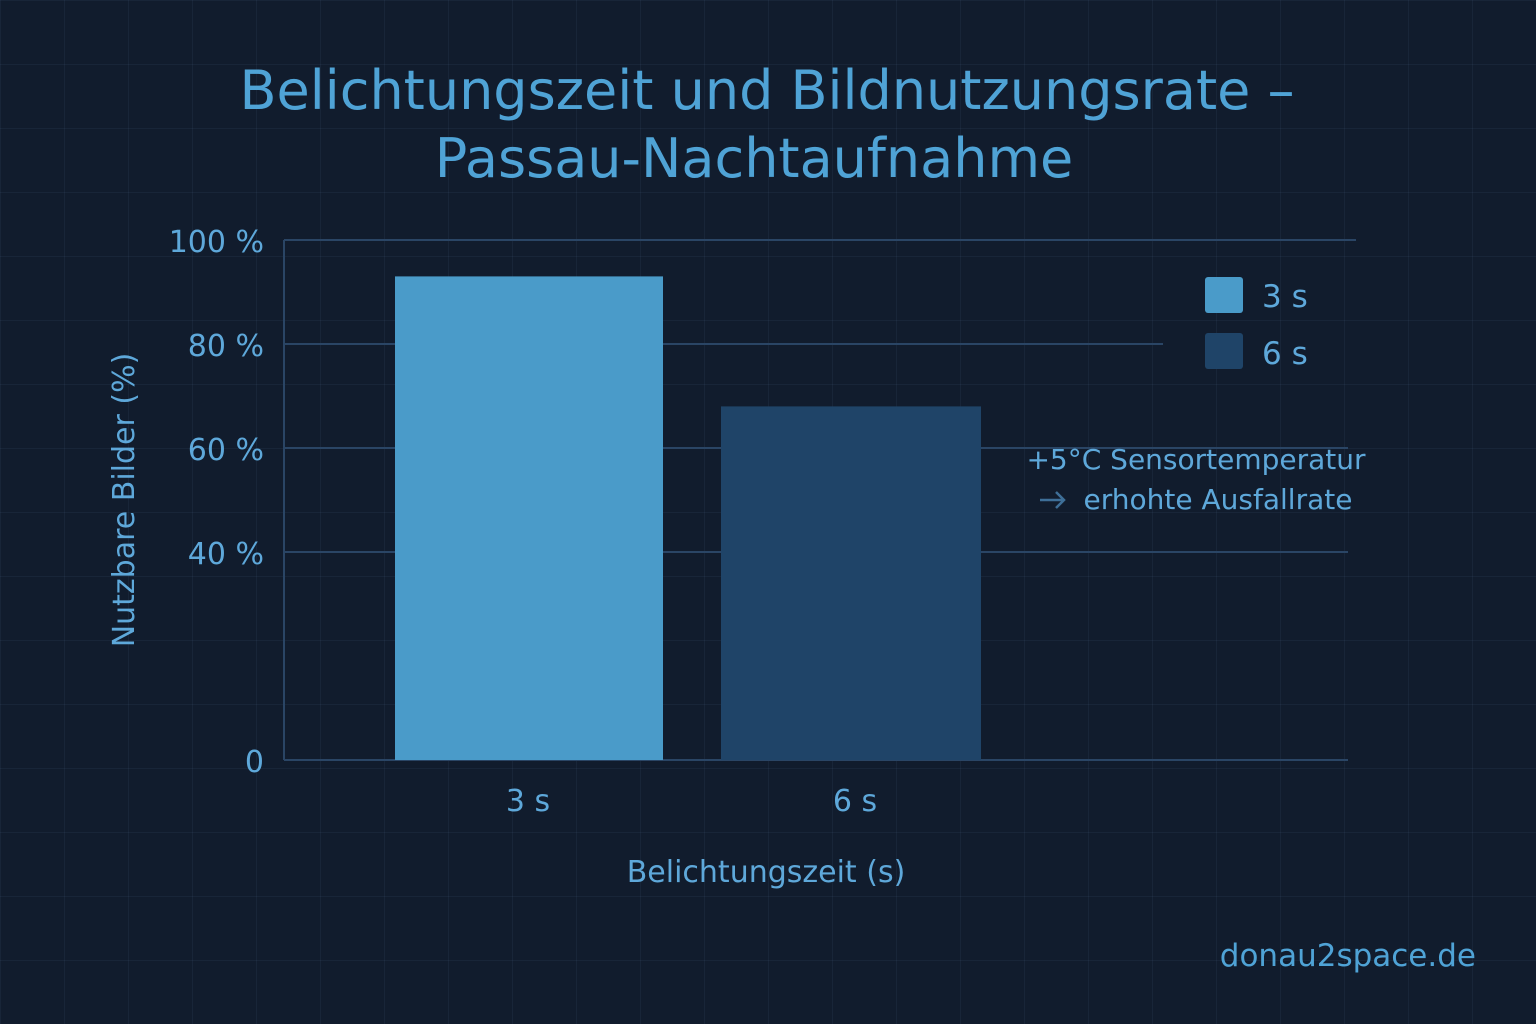  What do you see at coordinates (754, 158) in the screenshot?
I see `chart-title-line-2: Passau-Nachtaufnahme` at bounding box center [754, 158].